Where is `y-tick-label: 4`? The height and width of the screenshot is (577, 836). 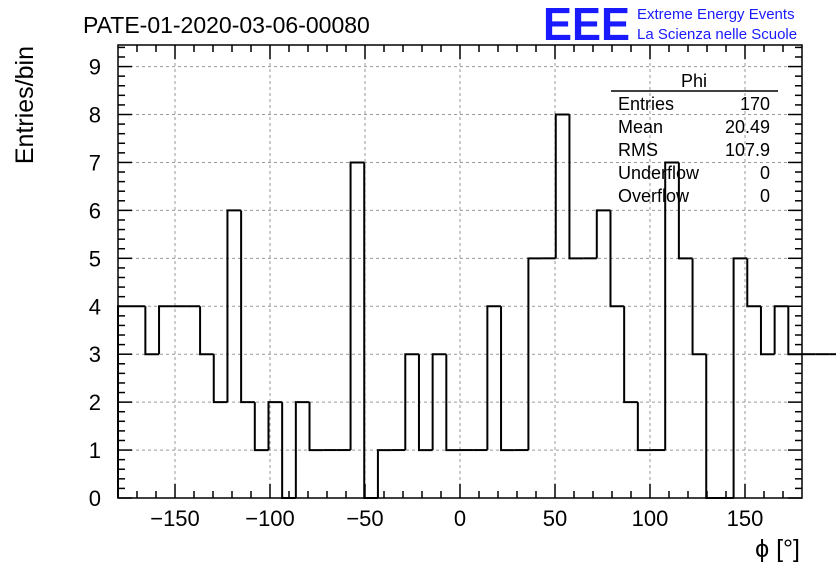
y-tick-label: 4 is located at coordinates (95, 306).